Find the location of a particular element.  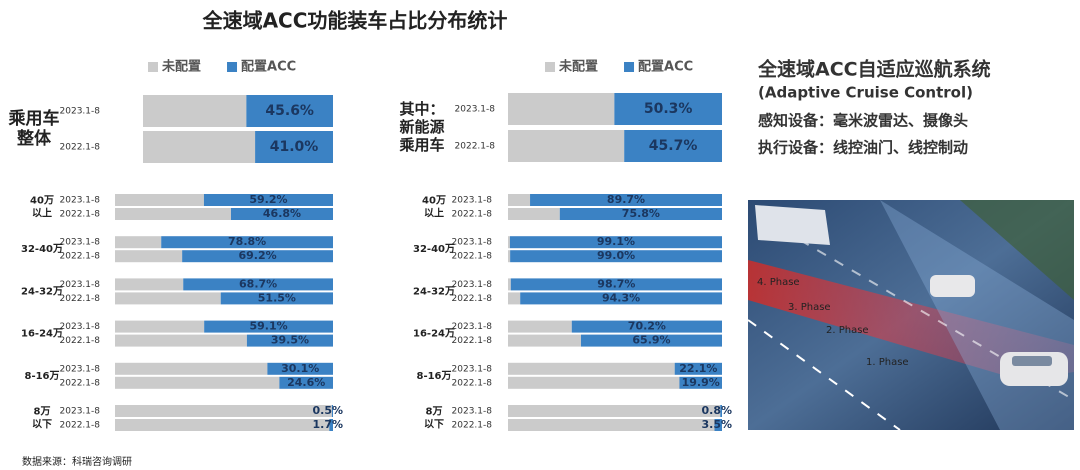

value-label: 68.7% is located at coordinates (258, 283).